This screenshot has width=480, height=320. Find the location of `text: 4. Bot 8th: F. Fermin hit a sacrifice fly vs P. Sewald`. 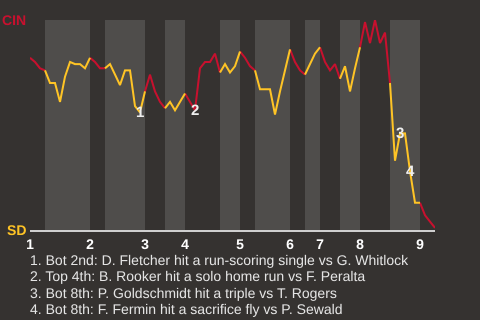

text: 4. Bot 8th: F. Fermin hit a sacrifice fly vs P. Sewald is located at coordinates (186, 309).